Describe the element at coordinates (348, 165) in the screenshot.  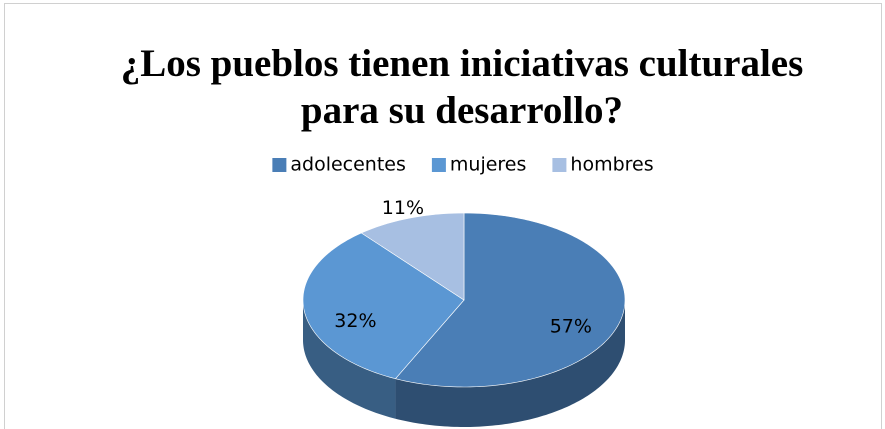
I see `legend-label: adolecentes` at that location.